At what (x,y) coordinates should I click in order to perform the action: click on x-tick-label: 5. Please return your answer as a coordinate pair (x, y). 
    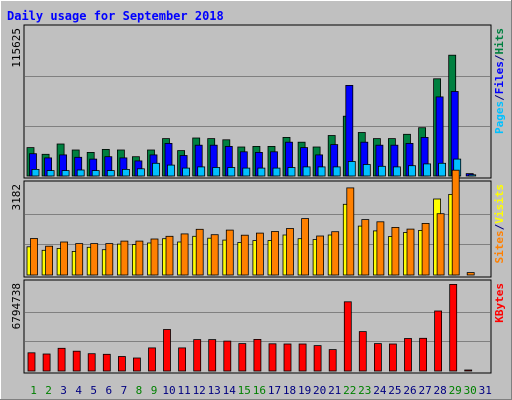
    Looking at the image, I should click on (93, 390).